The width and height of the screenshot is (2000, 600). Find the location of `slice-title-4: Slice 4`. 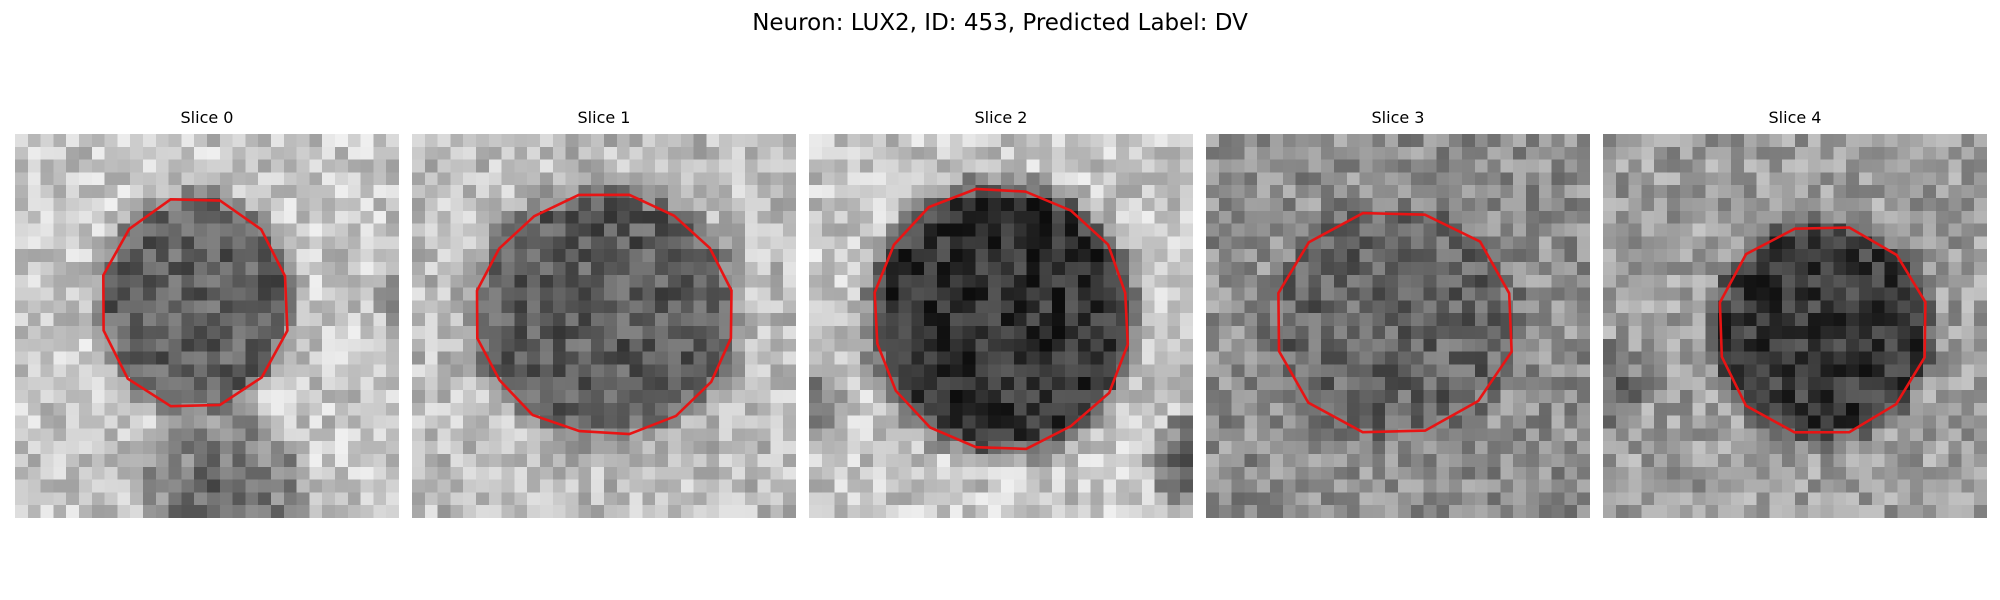

slice-title-4: Slice 4 is located at coordinates (1795, 117).